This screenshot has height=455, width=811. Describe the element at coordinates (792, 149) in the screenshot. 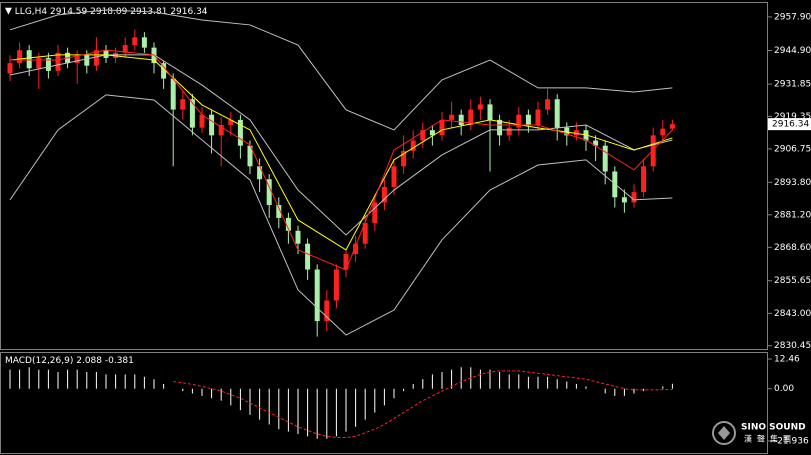

I see `y-tick-label: 2906.75` at that location.